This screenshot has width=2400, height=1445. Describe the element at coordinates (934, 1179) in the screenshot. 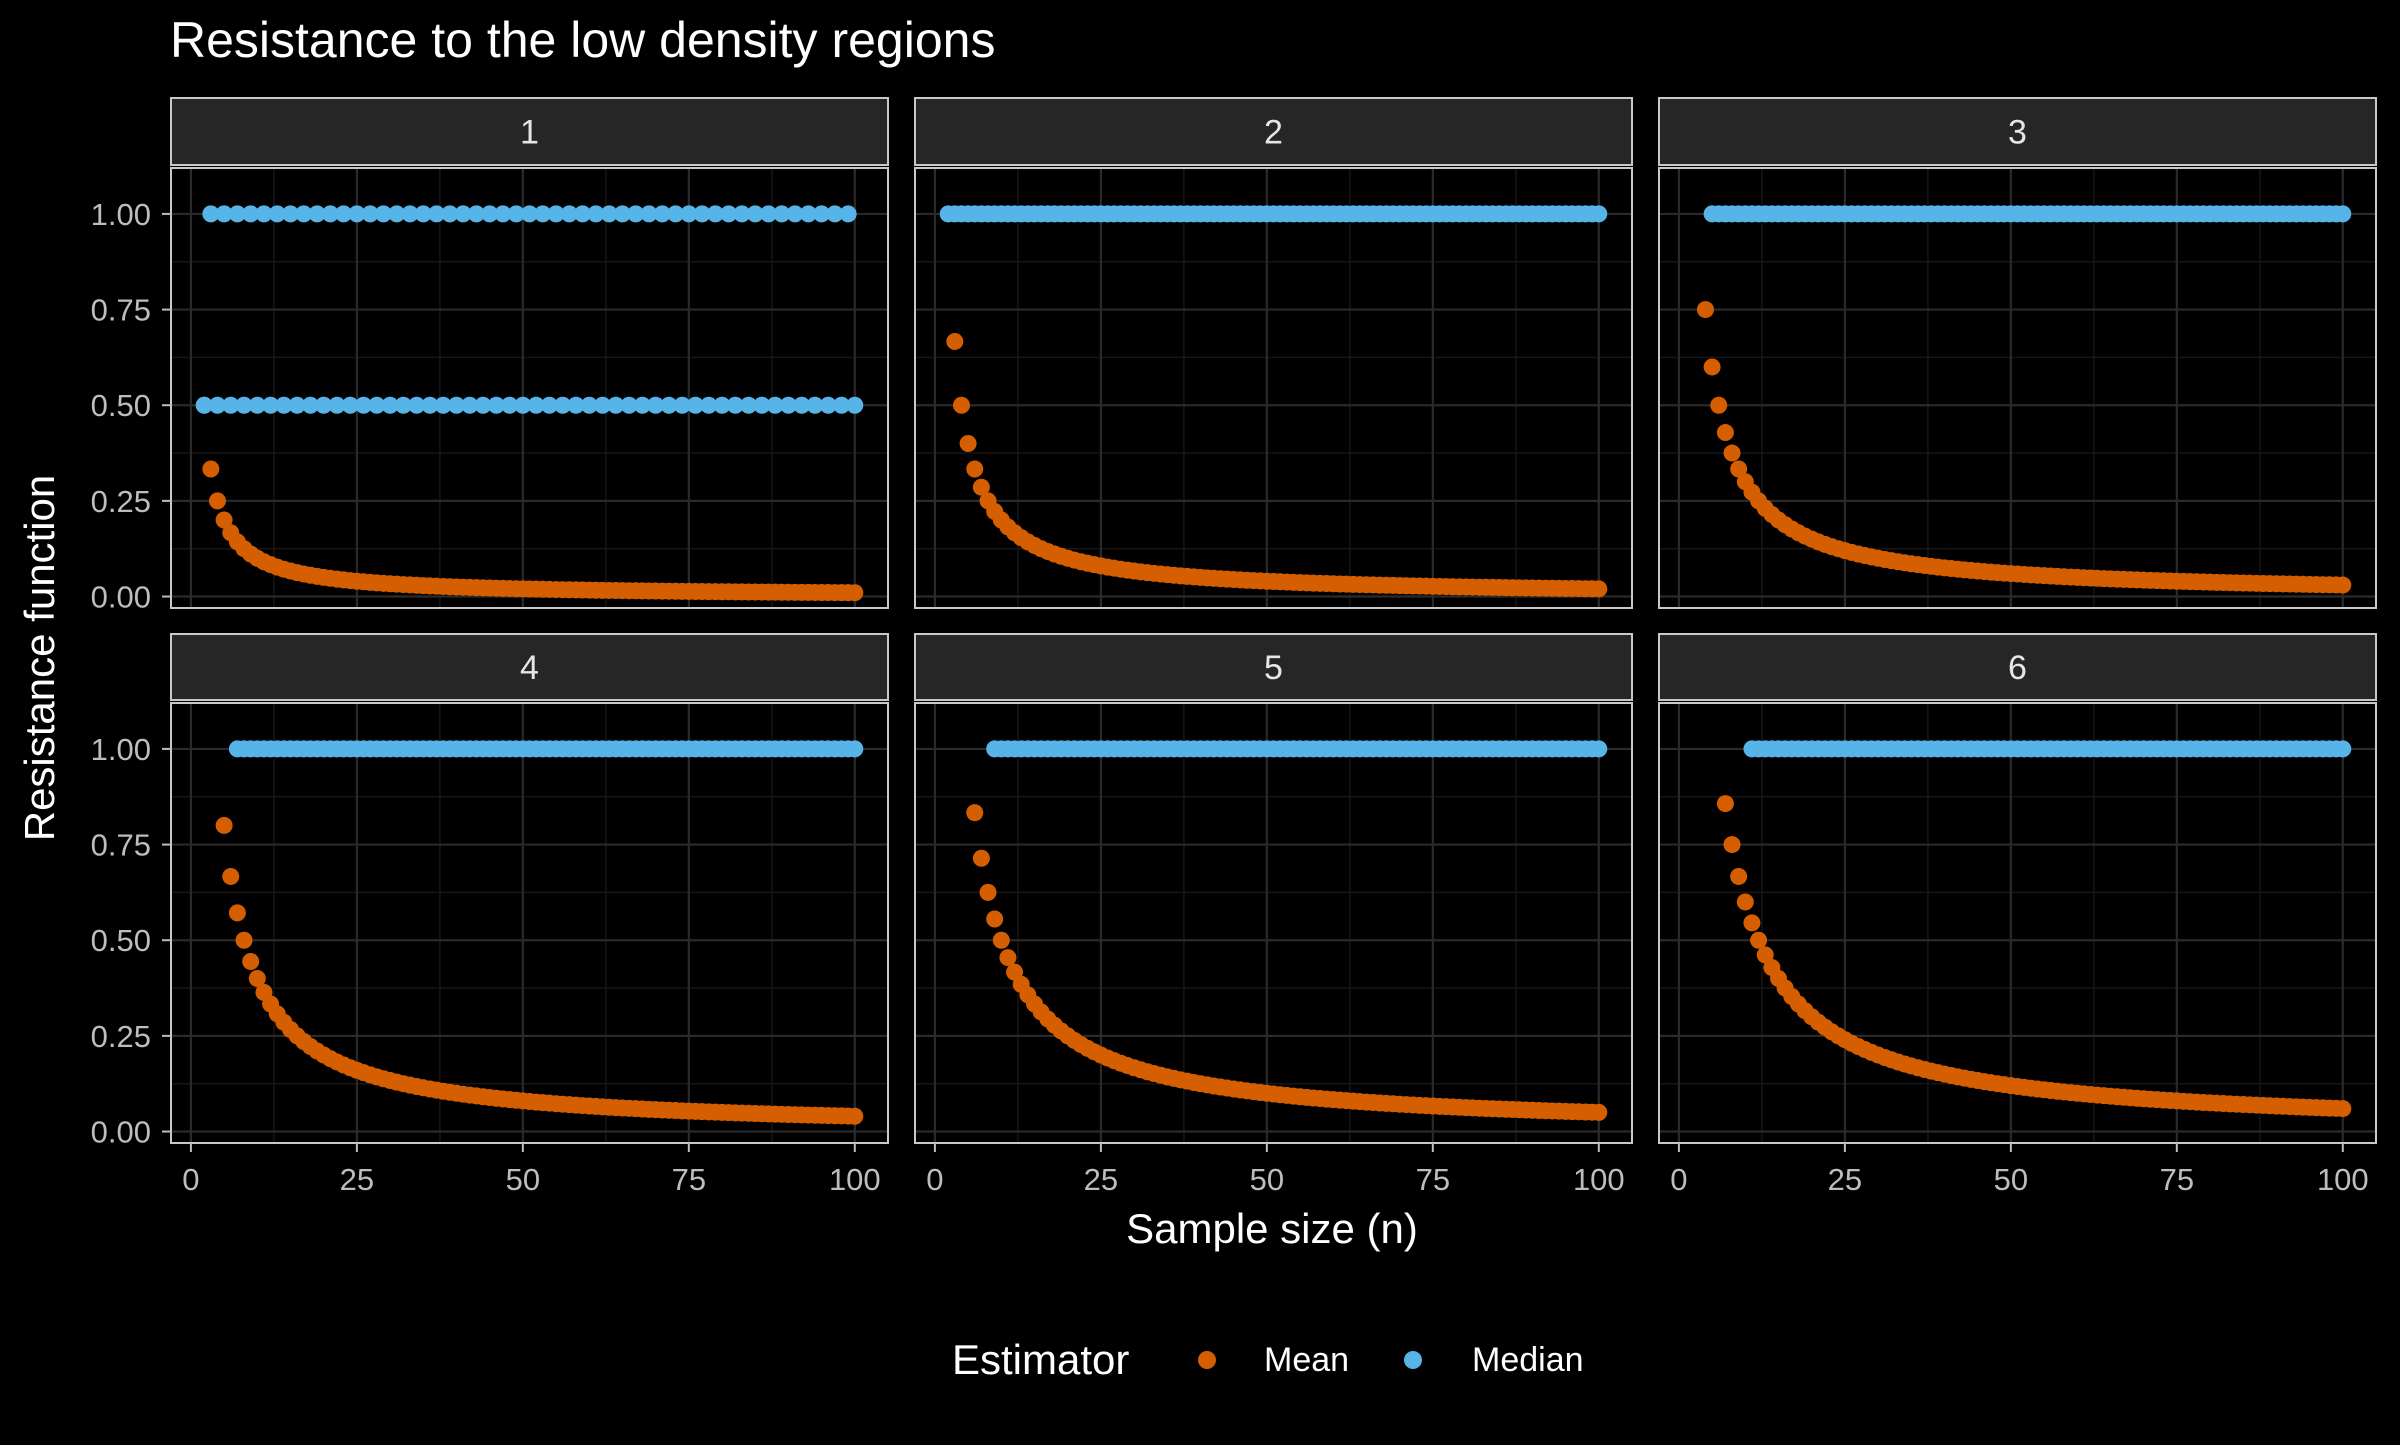

I see `x-tick-label: 0` at that location.